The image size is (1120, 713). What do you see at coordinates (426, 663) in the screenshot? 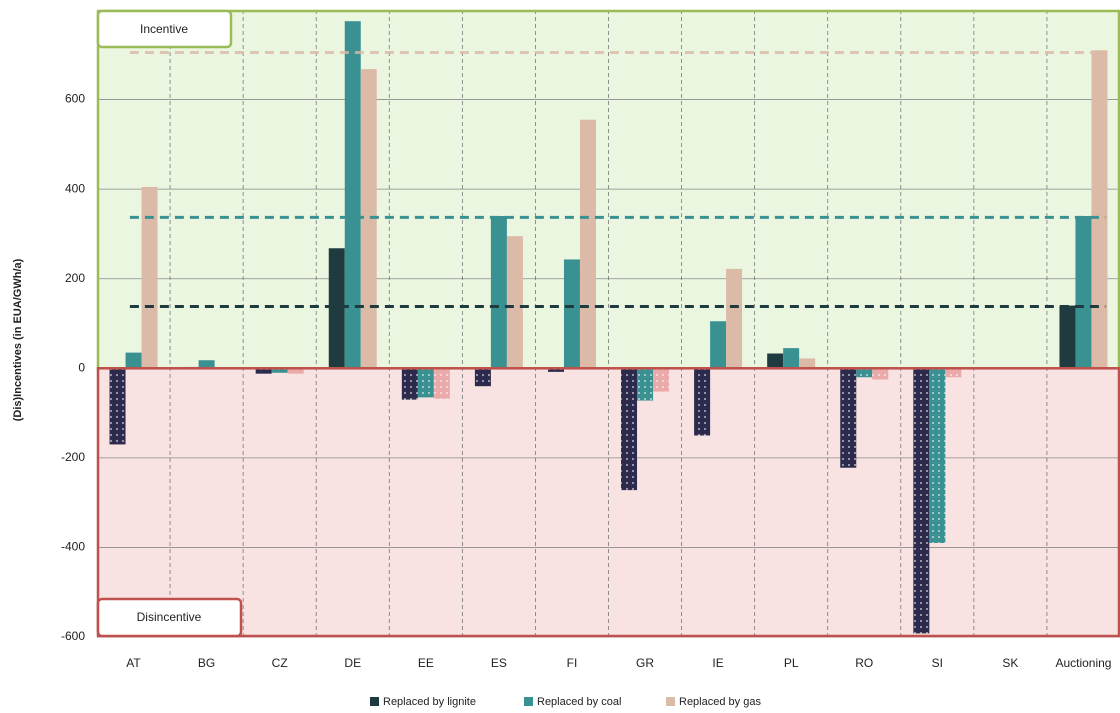
I see `x-tick-label: EE` at bounding box center [426, 663].